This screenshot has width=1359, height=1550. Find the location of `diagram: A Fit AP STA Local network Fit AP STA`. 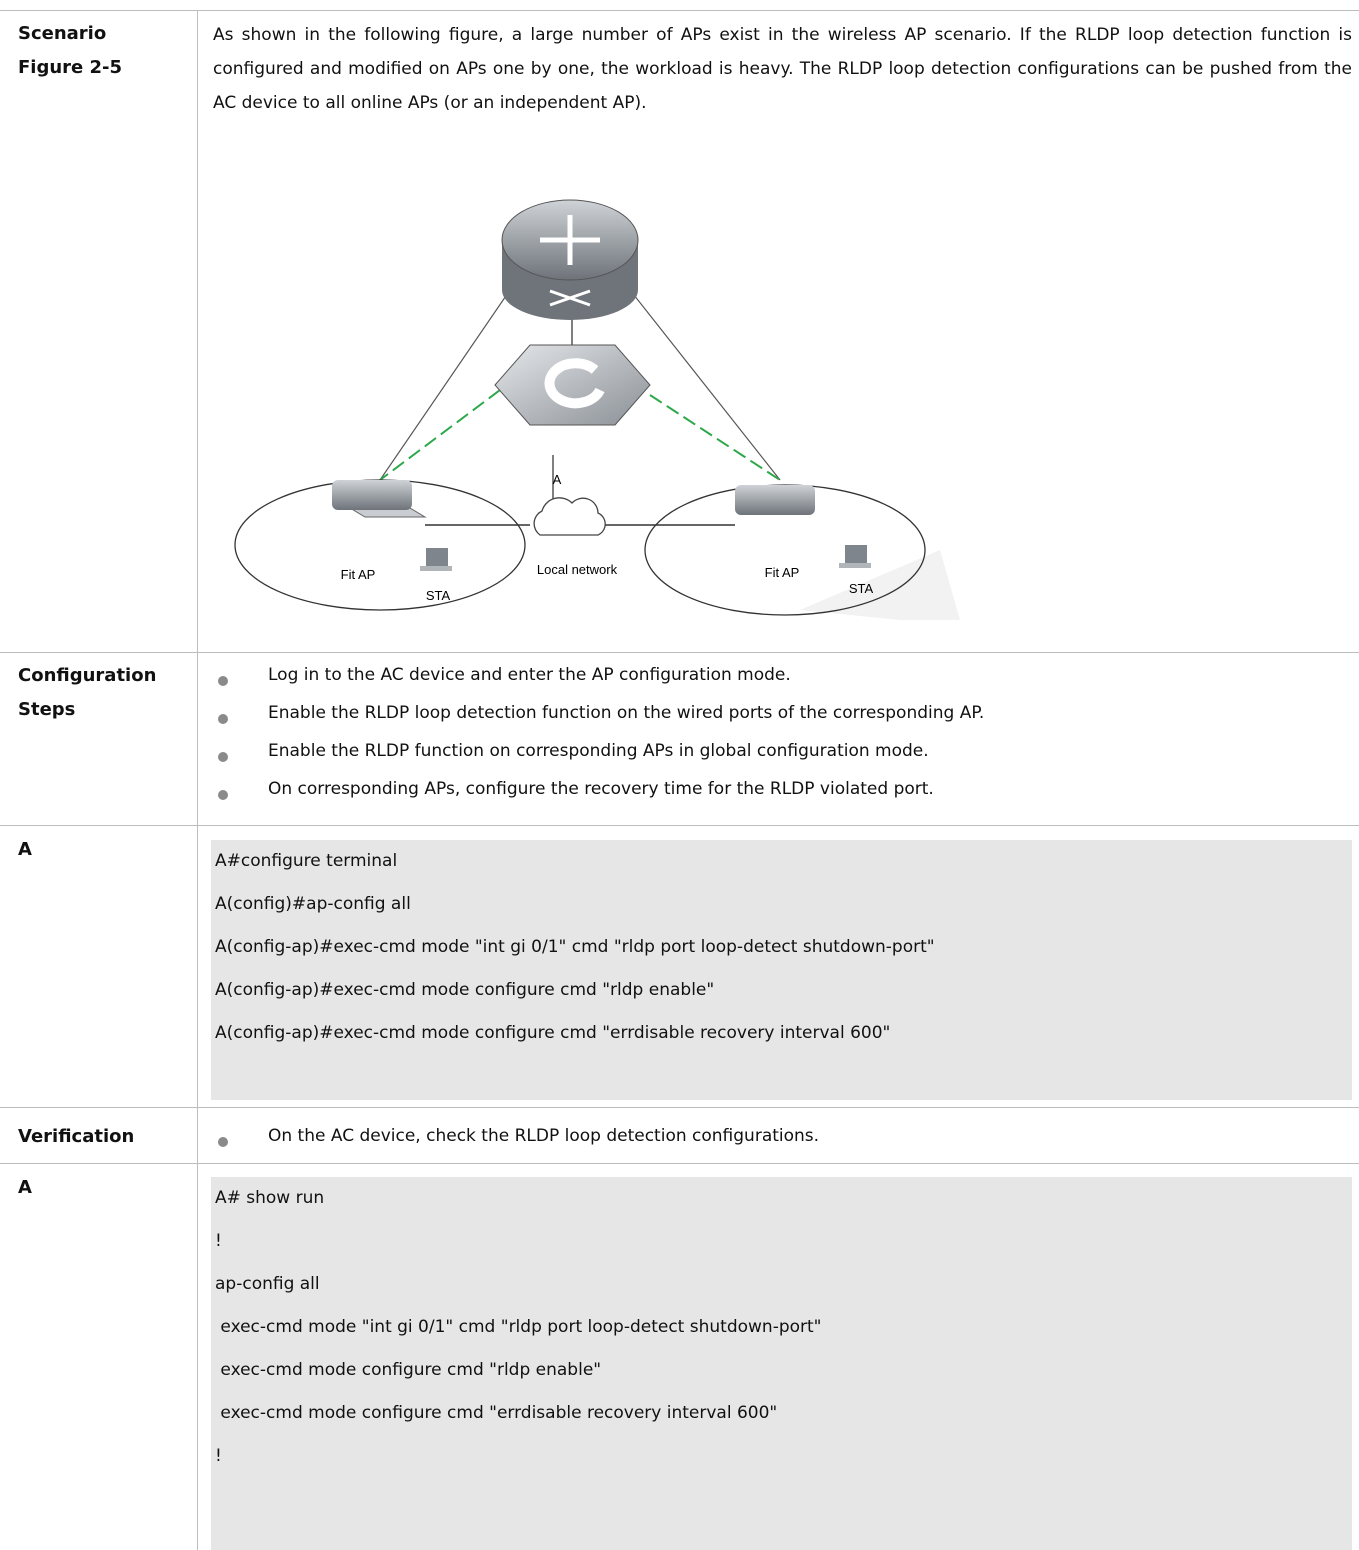

diagram: A Fit AP STA Local network Fit AP STA is located at coordinates (597, 409).